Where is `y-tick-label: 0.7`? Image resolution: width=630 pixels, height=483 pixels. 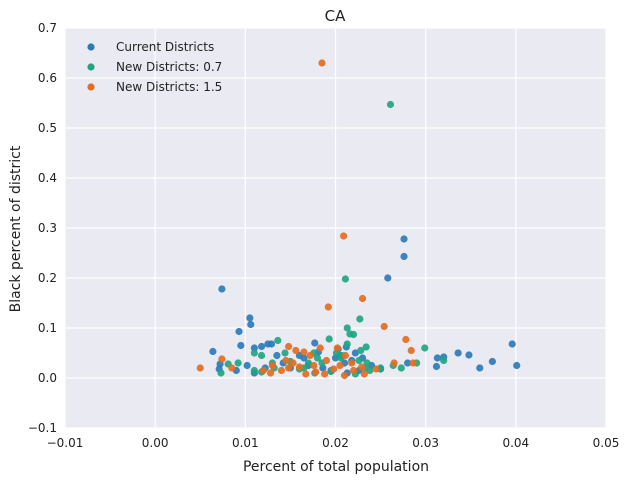
y-tick-label: 0.7 is located at coordinates (47, 28).